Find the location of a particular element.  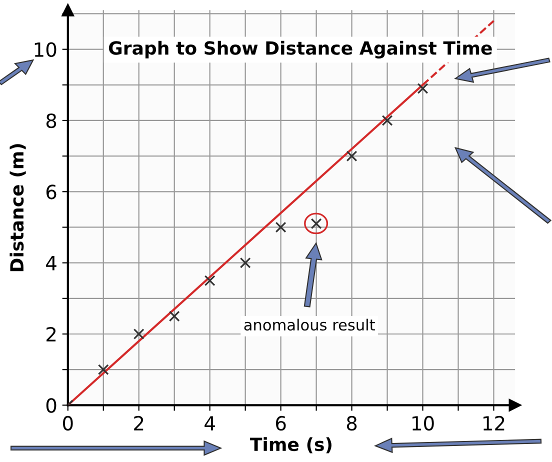

x-tick-label: 8 is located at coordinates (351, 423).